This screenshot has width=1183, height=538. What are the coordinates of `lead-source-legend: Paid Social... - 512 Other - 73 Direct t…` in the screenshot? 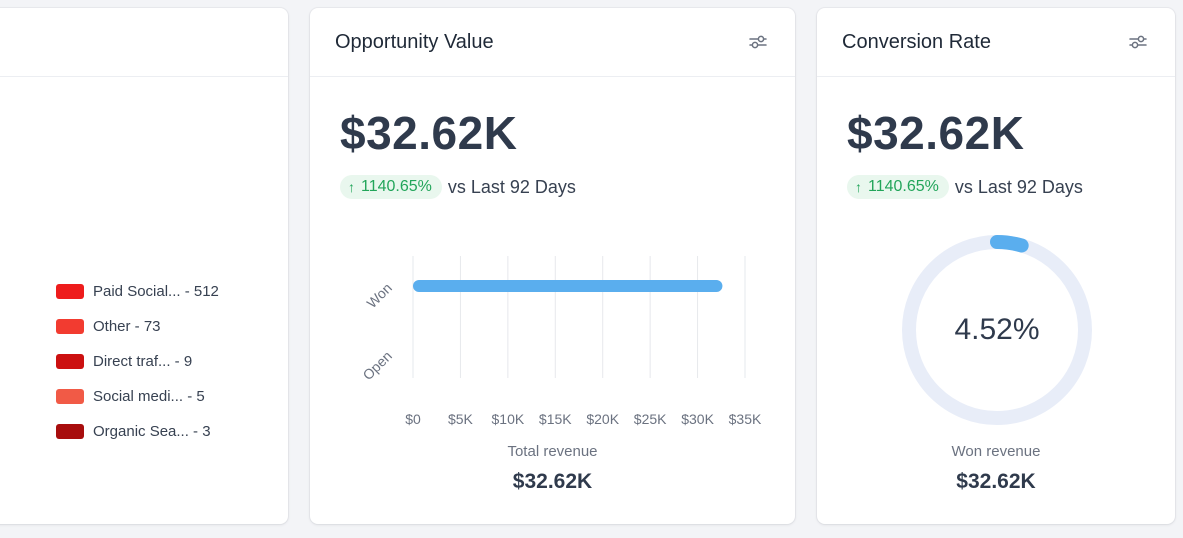 It's located at (137, 361).